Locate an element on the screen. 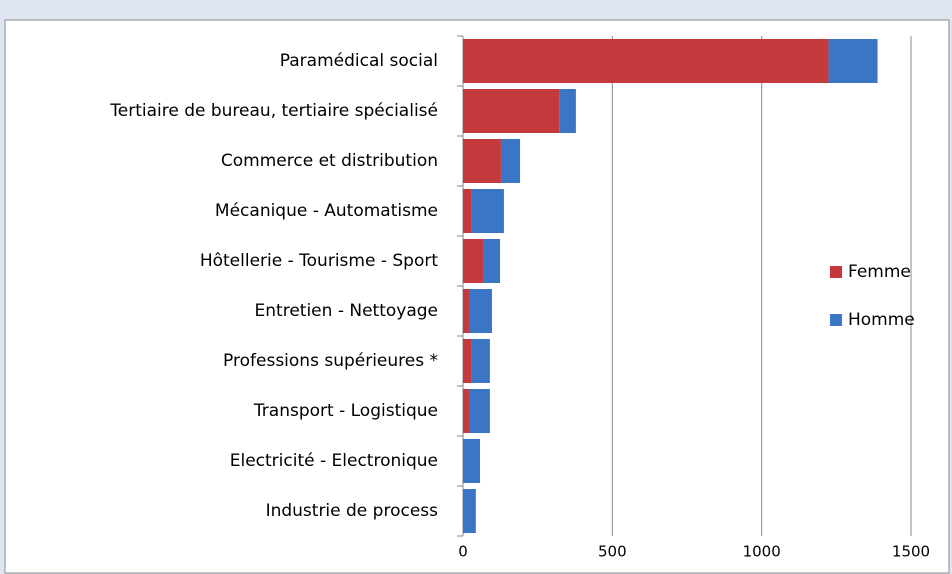 The width and height of the screenshot is (952, 574). legend-label: Homme is located at coordinates (881, 320).